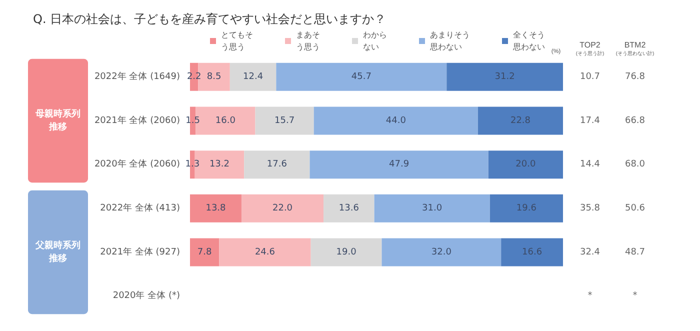 The height and width of the screenshot is (331, 700). Describe the element at coordinates (57, 252) in the screenshot. I see `text: 父親時系列推移` at that location.